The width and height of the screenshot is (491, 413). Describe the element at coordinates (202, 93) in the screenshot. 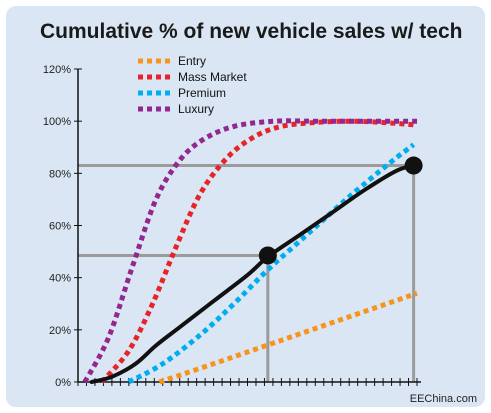

I see `legend-label: Premium` at that location.